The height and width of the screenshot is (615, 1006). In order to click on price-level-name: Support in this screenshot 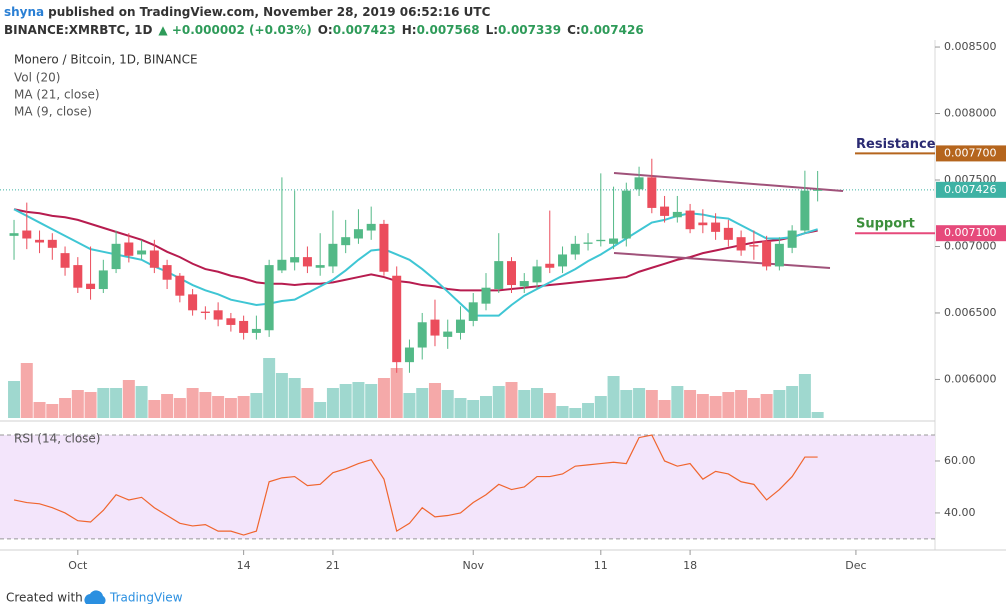, I will do `click(885, 224)`.